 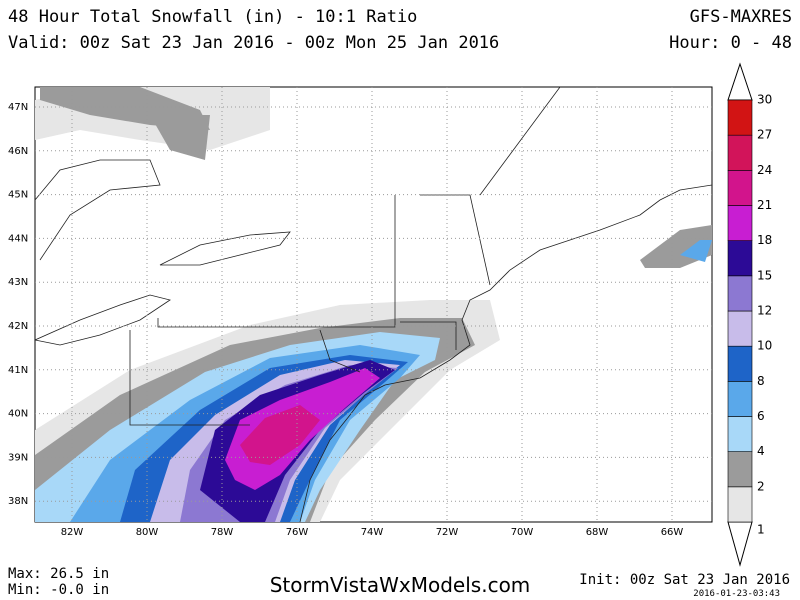 What do you see at coordinates (761, 381) in the screenshot?
I see `colorbar-label: 8` at bounding box center [761, 381].